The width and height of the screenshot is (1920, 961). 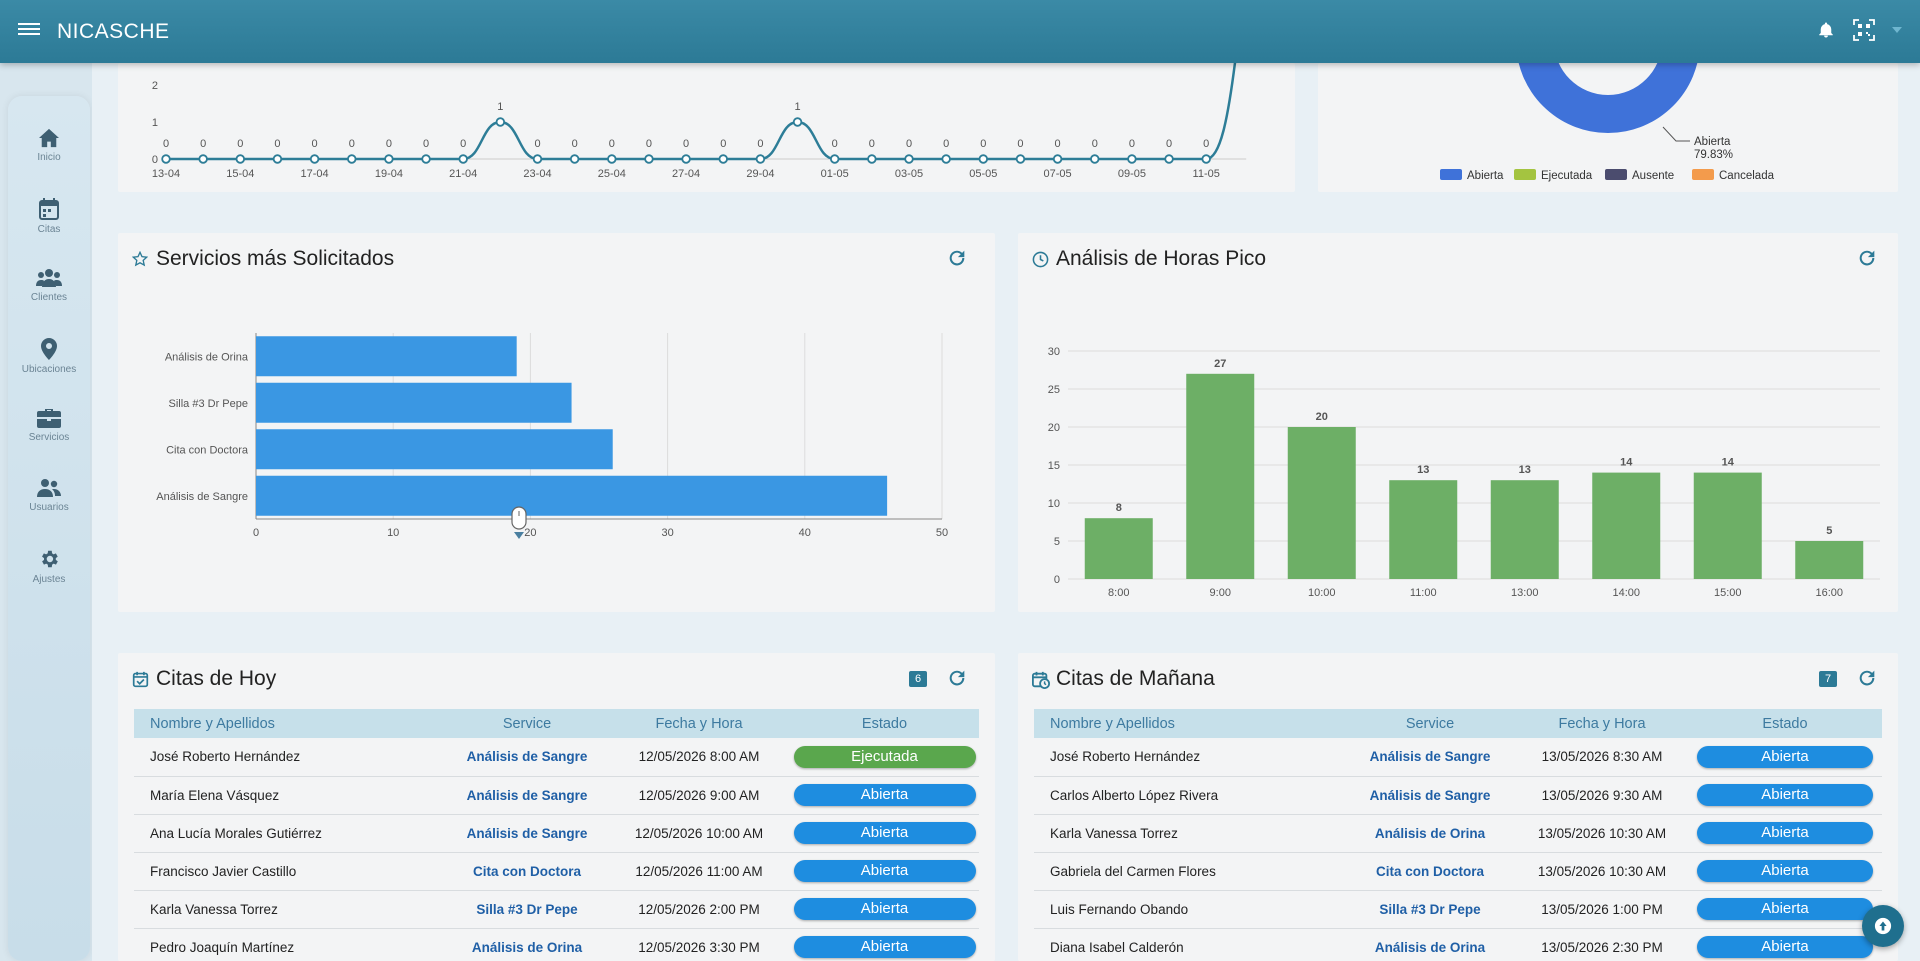 What do you see at coordinates (1883, 926) in the screenshot?
I see `scroll-to-top-button` at bounding box center [1883, 926].